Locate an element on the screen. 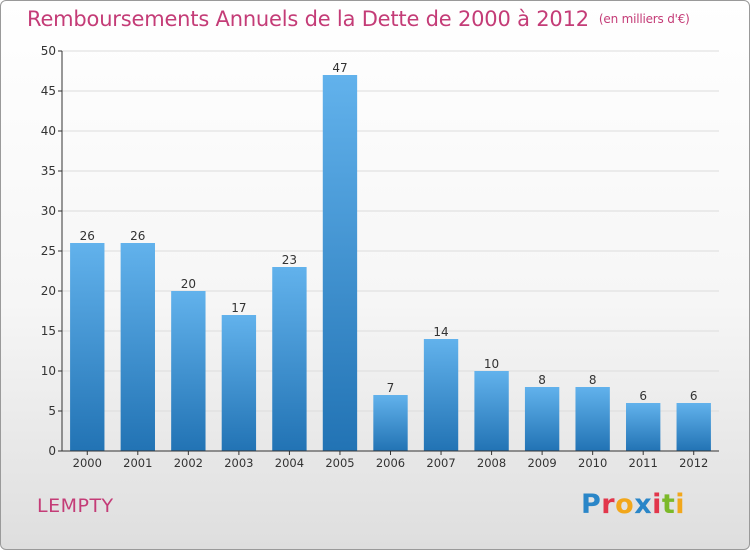 Image resolution: width=750 pixels, height=550 pixels. commune-name: LEMPTY is located at coordinates (75, 506).